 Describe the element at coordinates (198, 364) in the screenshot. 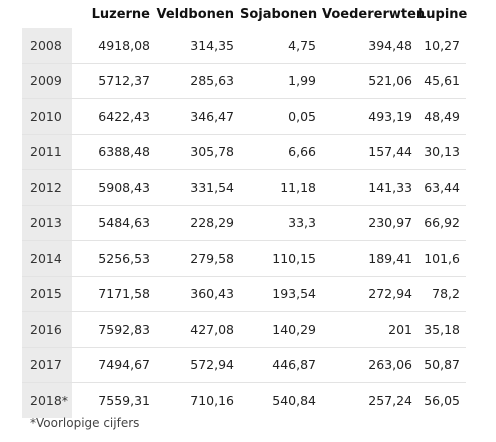

I see `veldbonen-cell: 572,94` at that location.